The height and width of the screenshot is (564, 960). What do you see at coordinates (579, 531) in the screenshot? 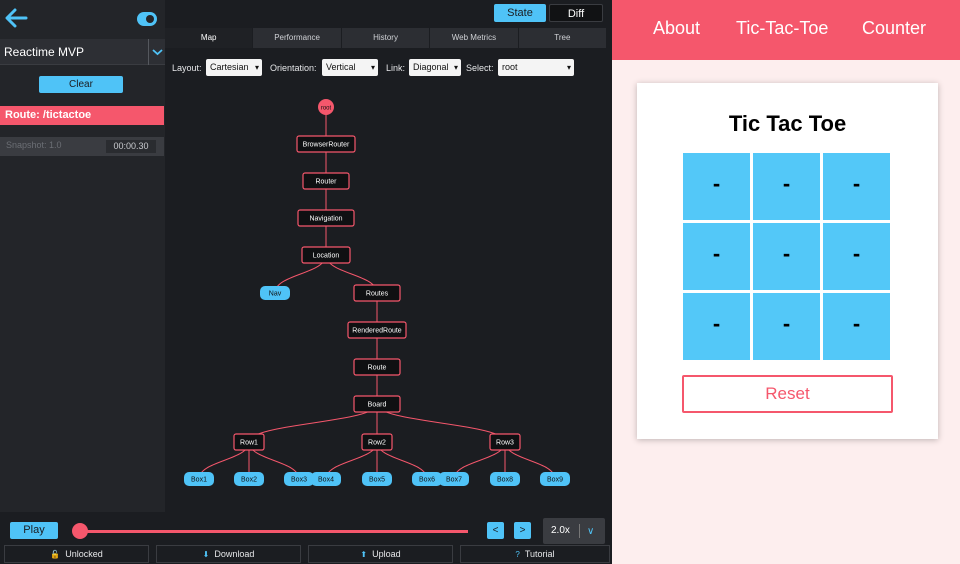
I see `divider` at bounding box center [579, 531].